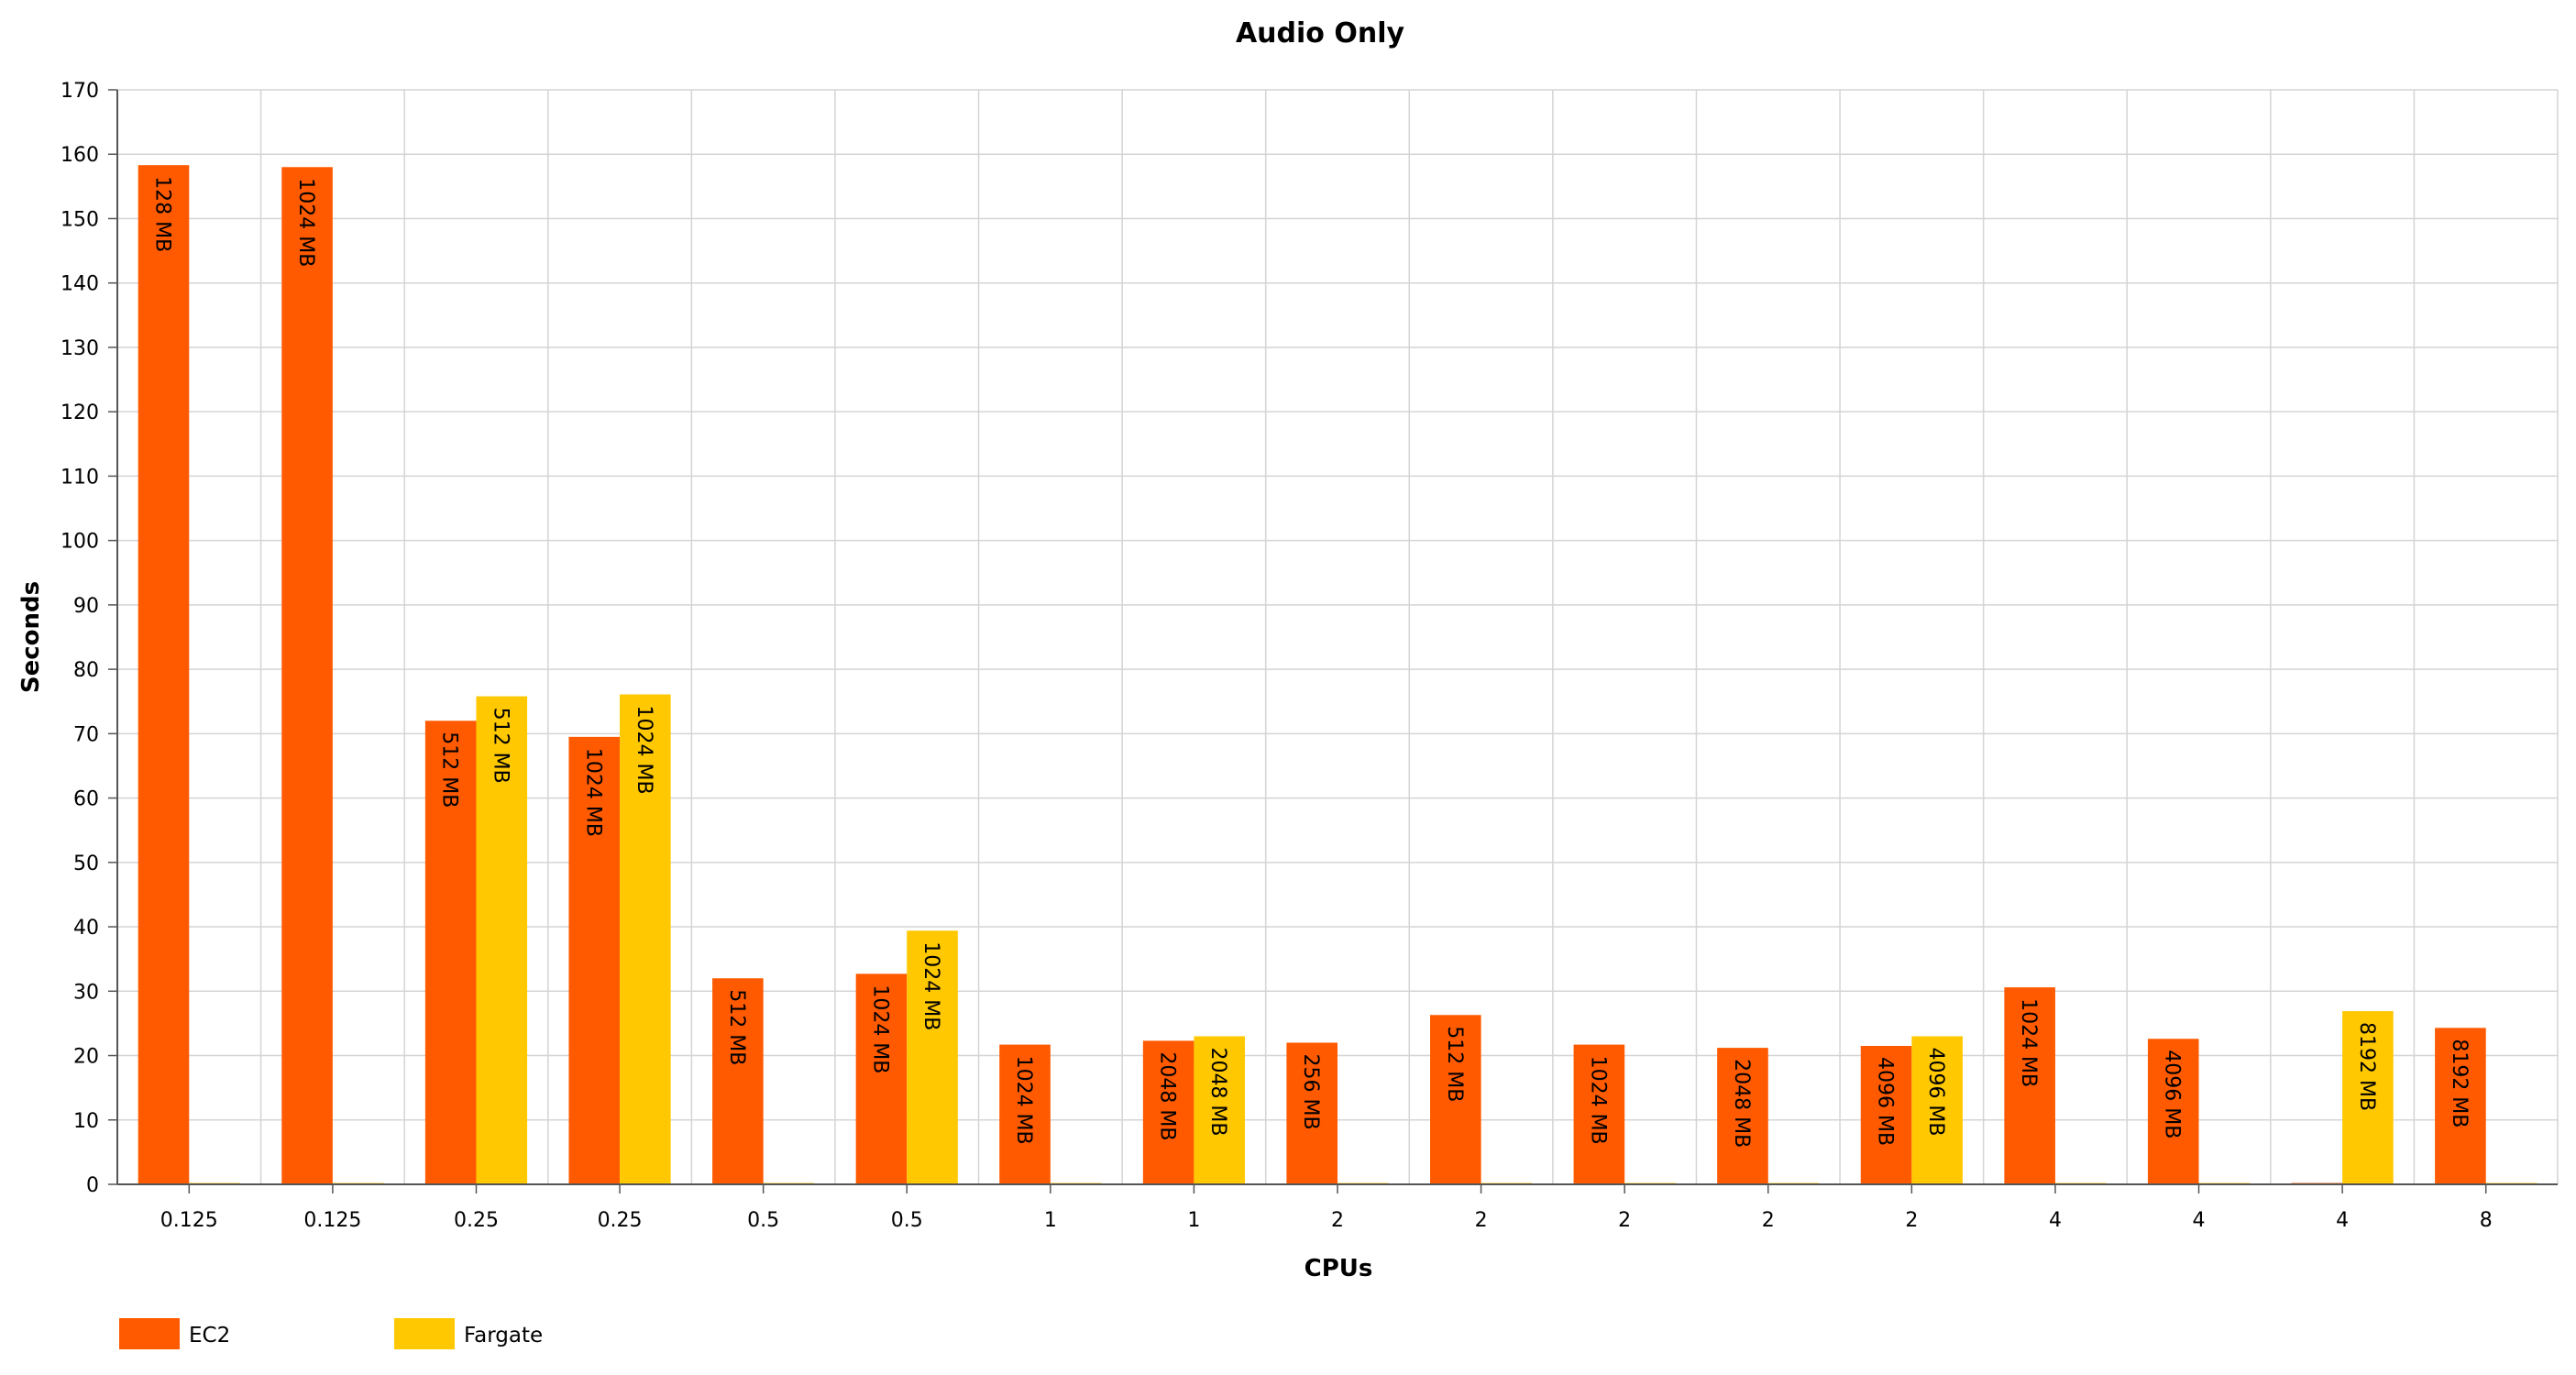 The height and width of the screenshot is (1375, 2576). What do you see at coordinates (80, 348) in the screenshot?
I see `y-tick-label: 130` at bounding box center [80, 348].